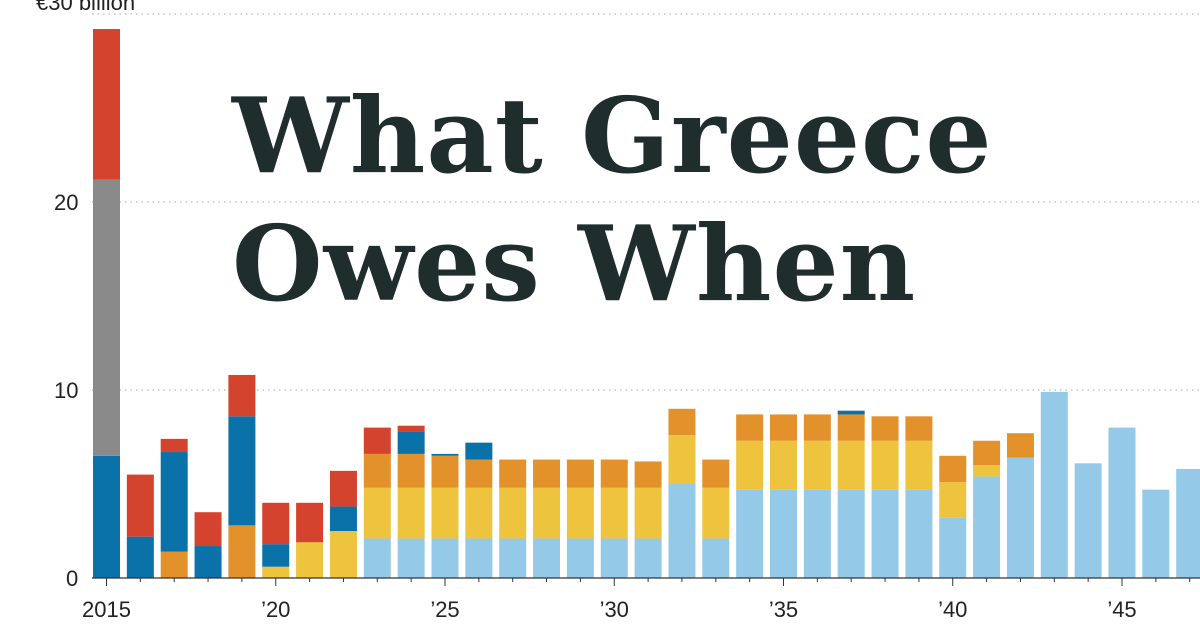 This screenshot has width=1200, height=627. Describe the element at coordinates (445, 454) in the screenshot. I see `bar-segment-2025-dark_blue` at that location.